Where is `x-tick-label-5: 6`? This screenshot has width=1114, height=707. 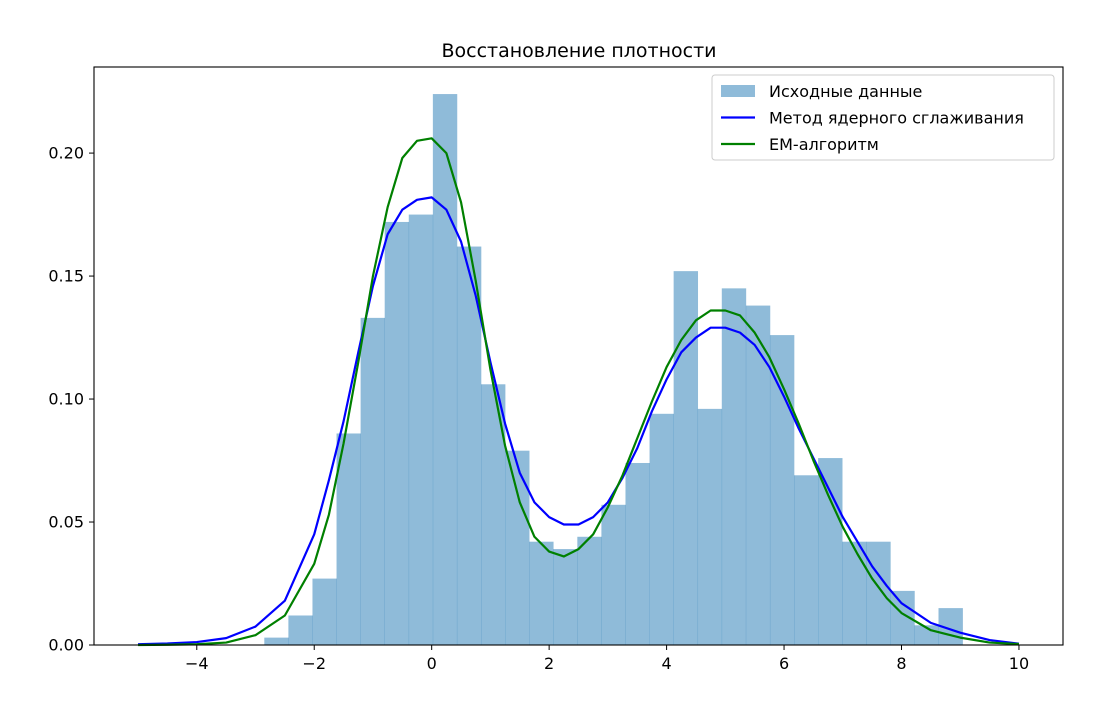
x-tick-label-5: 6 is located at coordinates (784, 663).